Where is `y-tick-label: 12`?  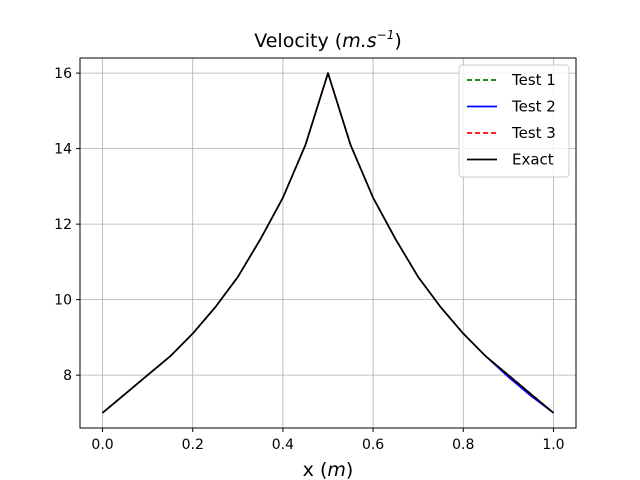
y-tick-label: 12 is located at coordinates (63, 225).